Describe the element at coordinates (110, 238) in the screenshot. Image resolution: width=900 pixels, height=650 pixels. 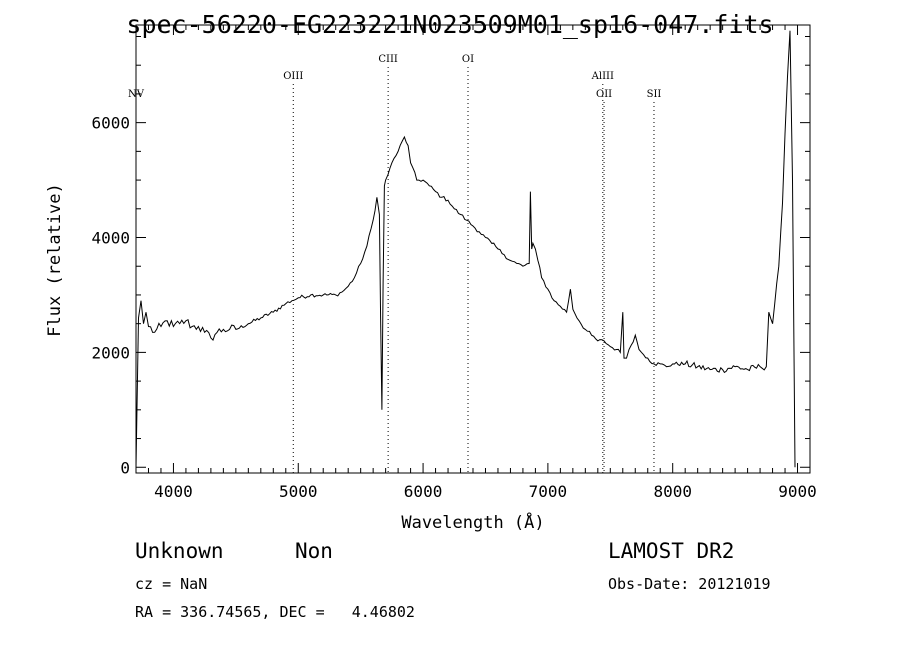
I see `y-tick-label: 4000` at that location.